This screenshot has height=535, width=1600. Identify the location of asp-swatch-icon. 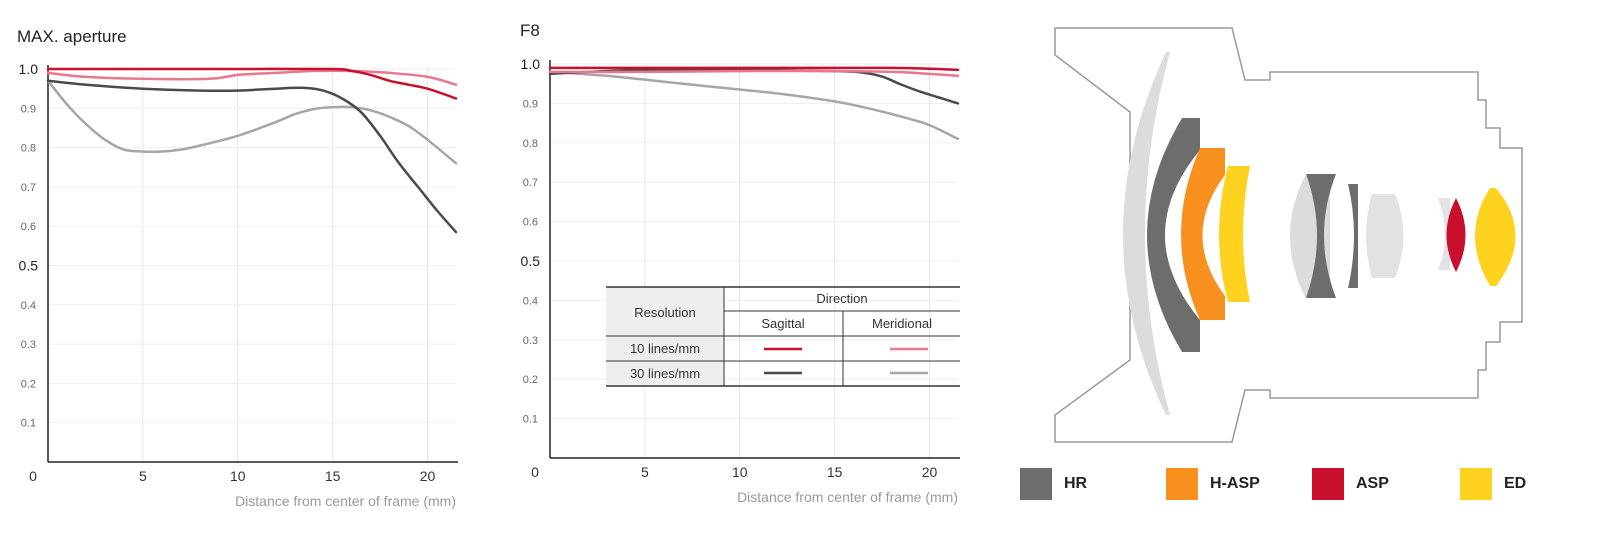
(1328, 484).